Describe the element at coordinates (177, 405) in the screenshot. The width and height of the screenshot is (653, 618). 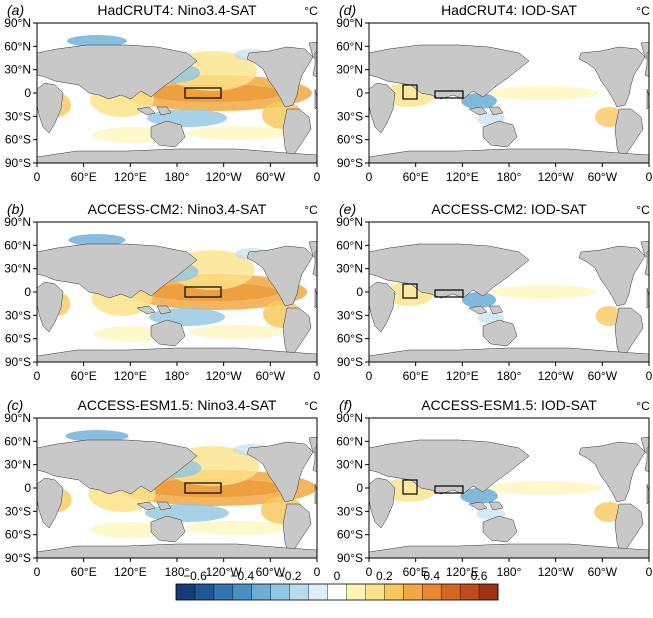
I see `panel-title: ACCESS-ESM1.5: Nino3.4-SAT` at that location.